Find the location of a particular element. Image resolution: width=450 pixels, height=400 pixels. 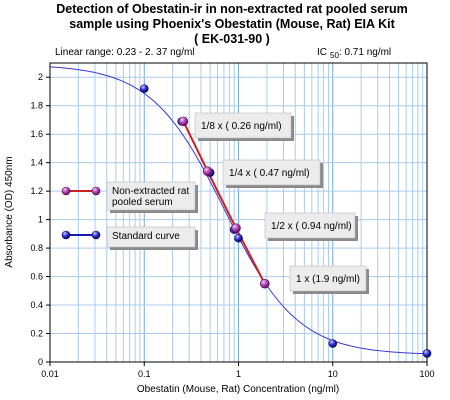

x-tick-label: 100 is located at coordinates (426, 374).